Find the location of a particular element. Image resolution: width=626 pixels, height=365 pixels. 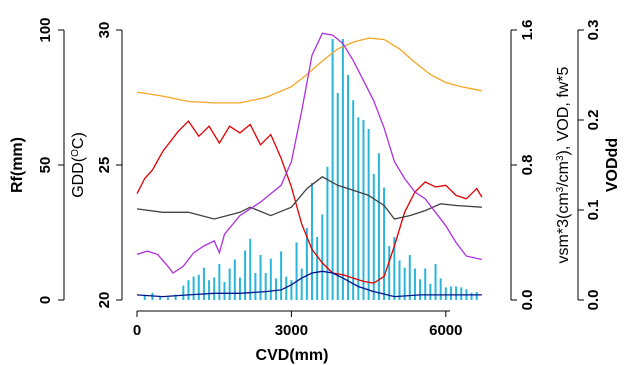

voddd-axis: 0.0 0.1 0.2 0.3 VODdd is located at coordinates (599, 165).